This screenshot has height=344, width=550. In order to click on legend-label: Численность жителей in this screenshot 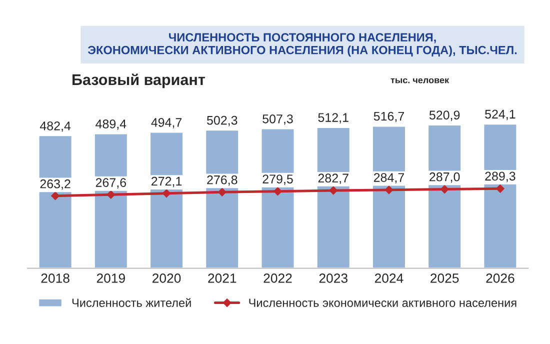, I will do `click(131, 303)`.